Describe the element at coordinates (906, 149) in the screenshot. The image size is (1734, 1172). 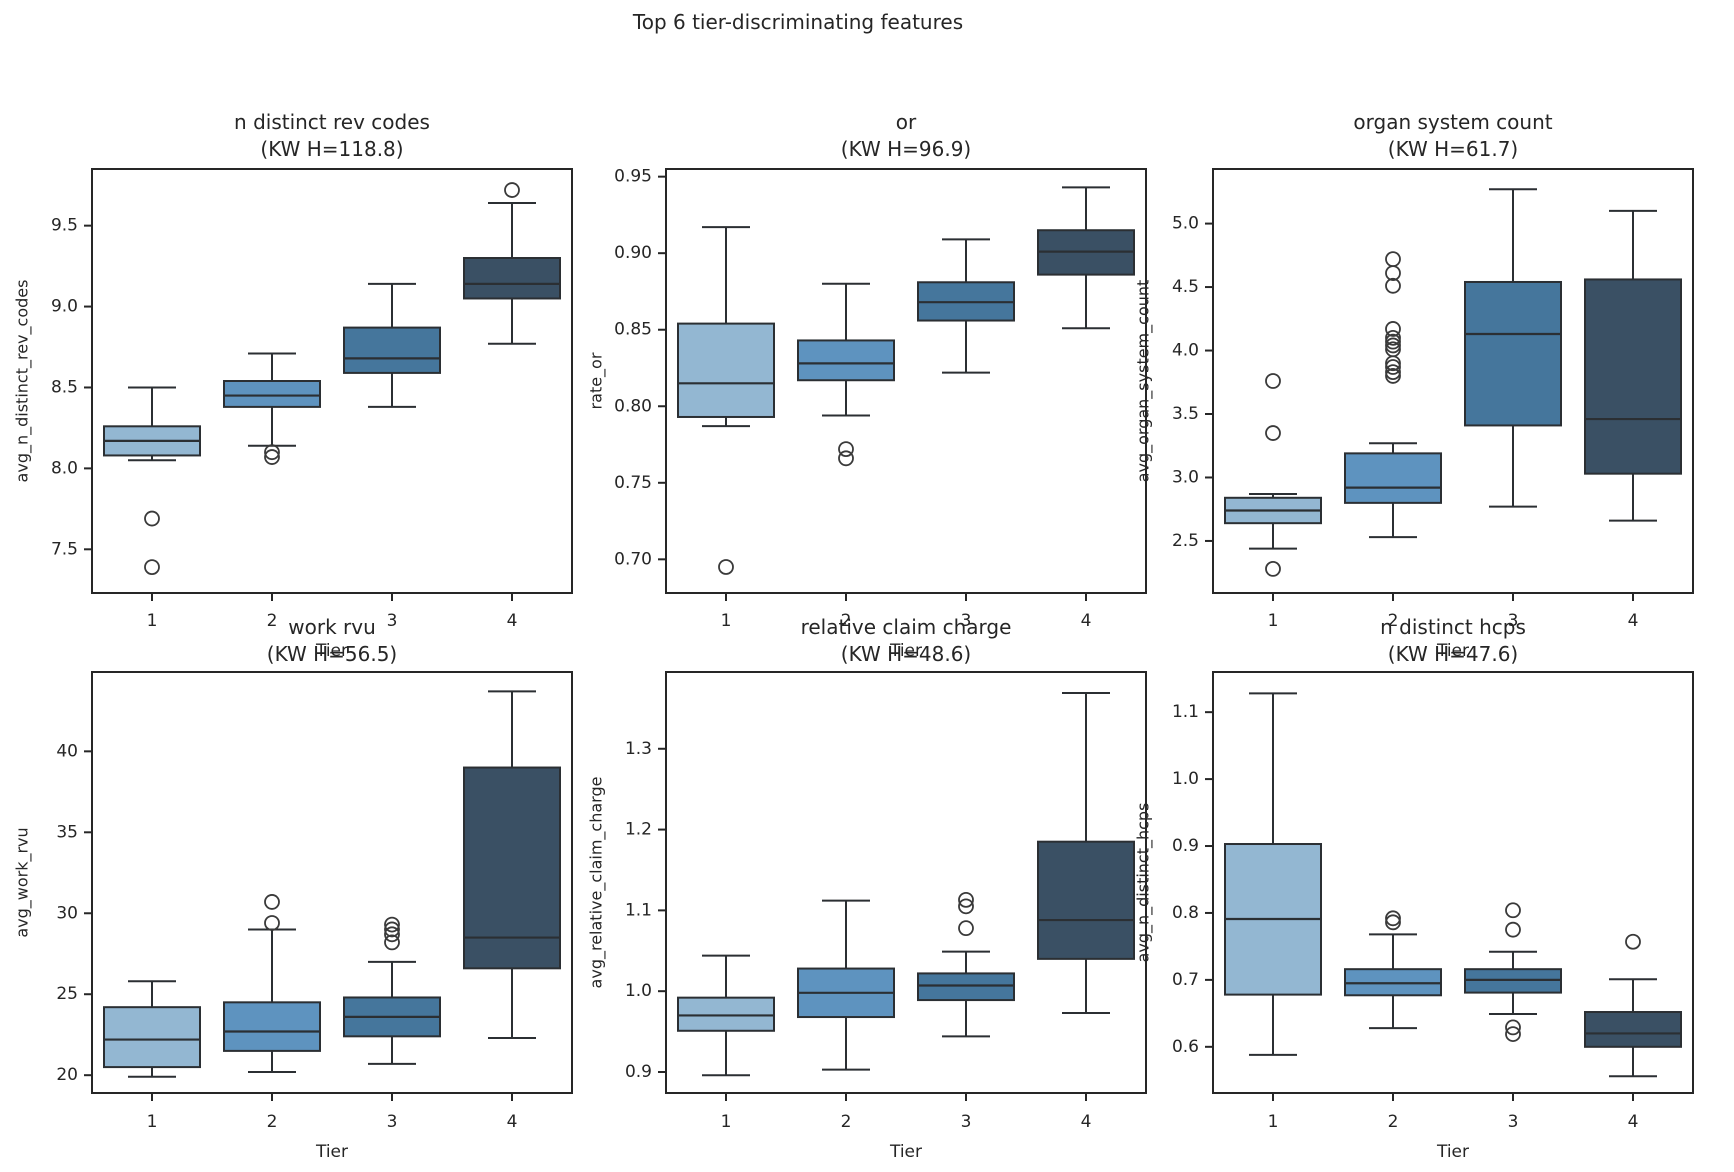
I see `subplot-subtitle: (KW H=96.9)` at that location.